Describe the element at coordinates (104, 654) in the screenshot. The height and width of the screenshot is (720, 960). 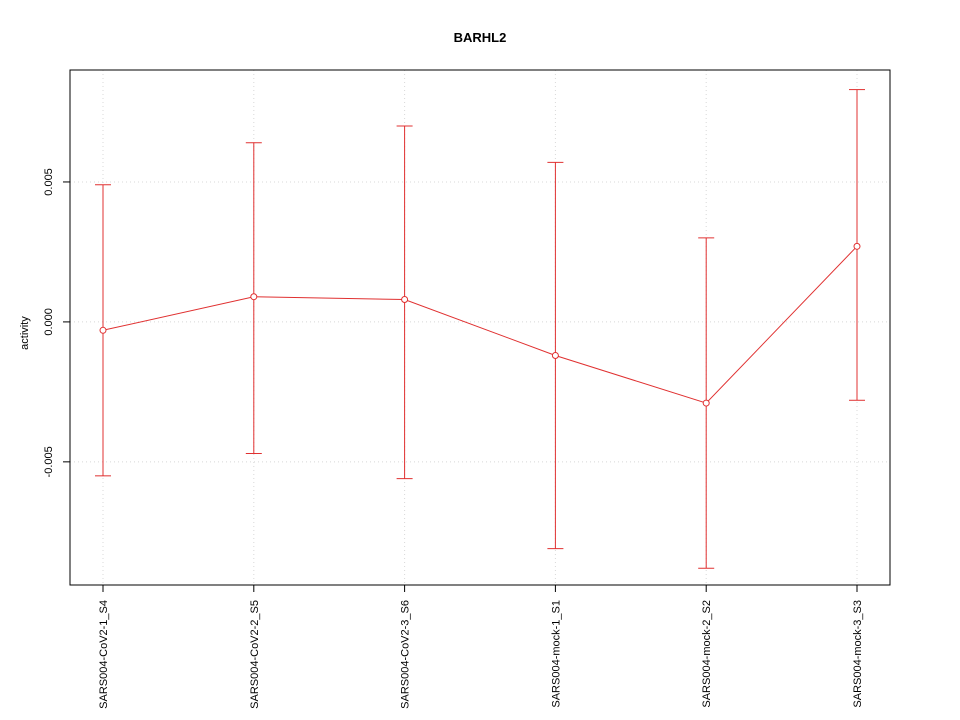
I see `x-tick-label: SARS004-CoV2-1_S4` at that location.